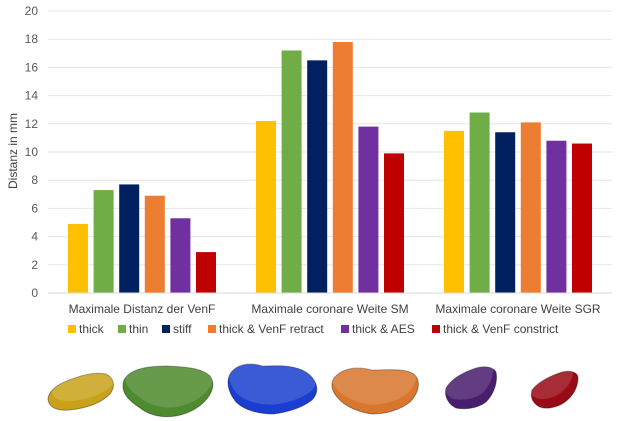 Image resolution: width=627 pixels, height=421 pixels. I want to click on legend-label: stiff, so click(182, 329).